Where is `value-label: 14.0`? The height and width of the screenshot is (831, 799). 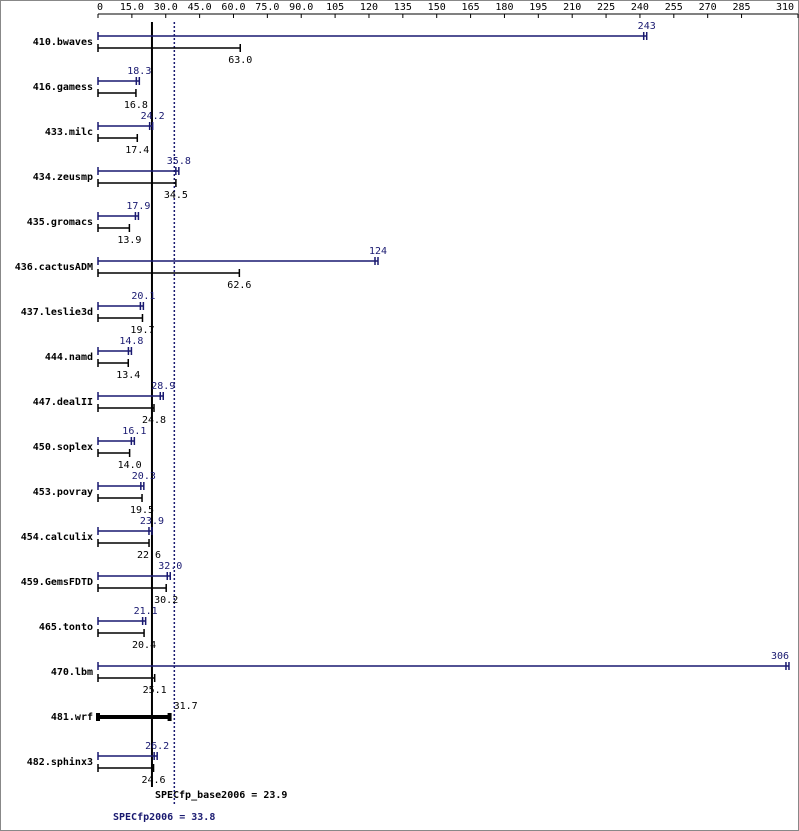 value-label: 14.0 is located at coordinates (130, 465).